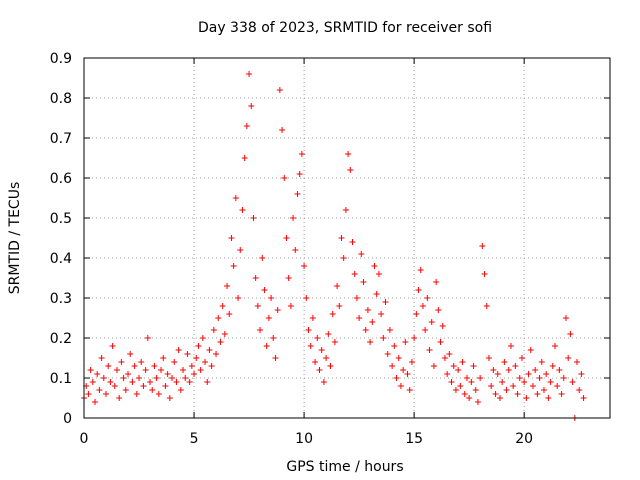  What do you see at coordinates (67, 419) in the screenshot?
I see `y-tick-label: 0` at bounding box center [67, 419].